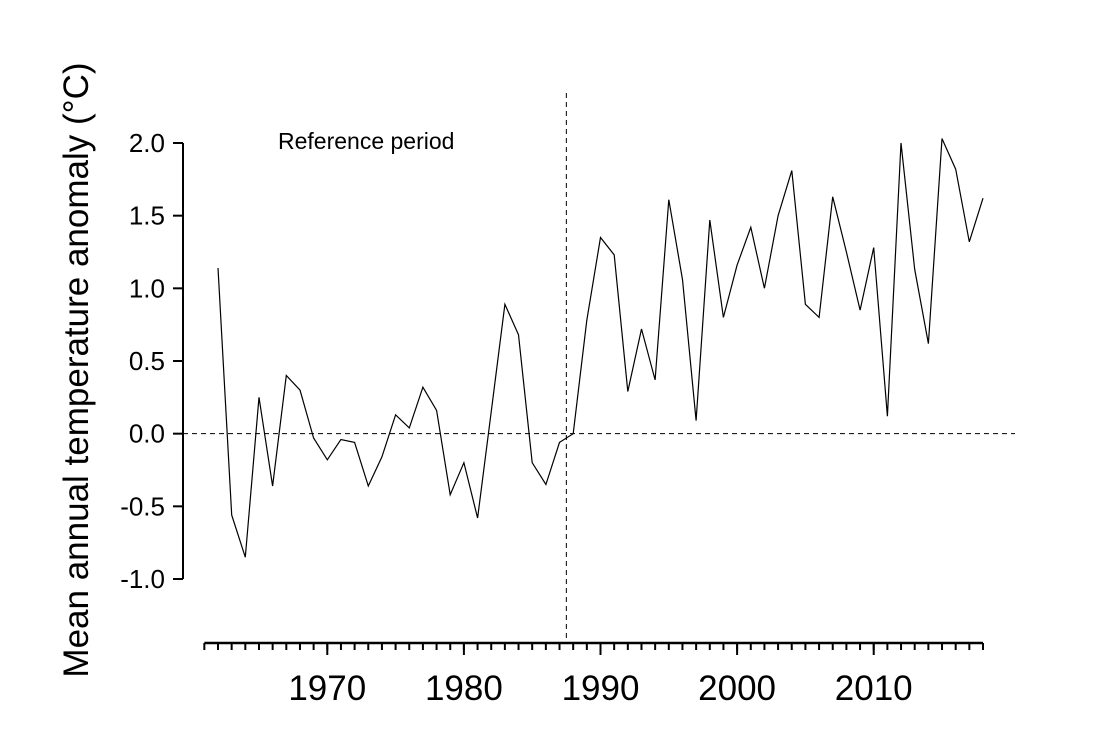  I want to click on y-tick-label: 1.5, so click(147, 216).